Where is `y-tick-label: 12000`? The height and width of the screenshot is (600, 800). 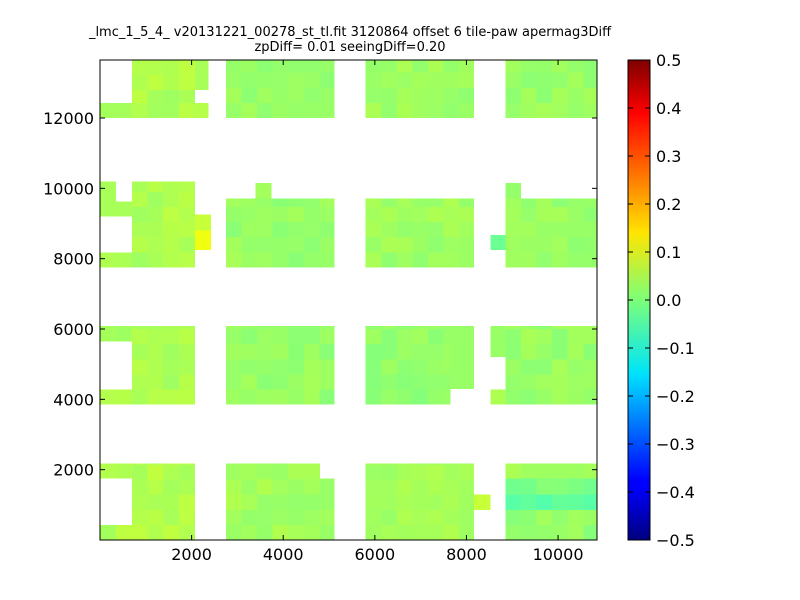
y-tick-label: 12000 is located at coordinates (68, 118).